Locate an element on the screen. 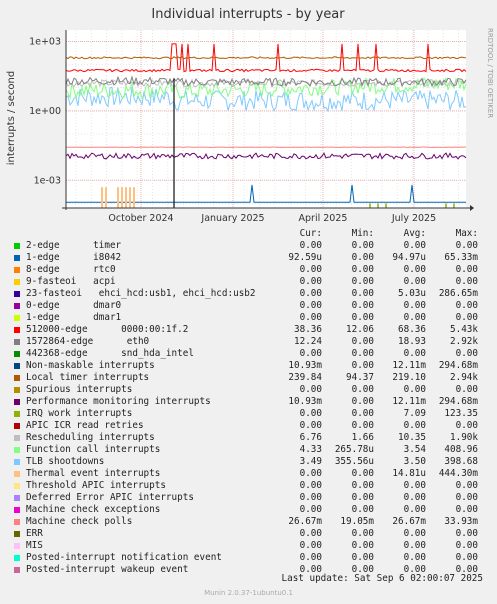  legend-cur: 38.36 is located at coordinates (308, 329).